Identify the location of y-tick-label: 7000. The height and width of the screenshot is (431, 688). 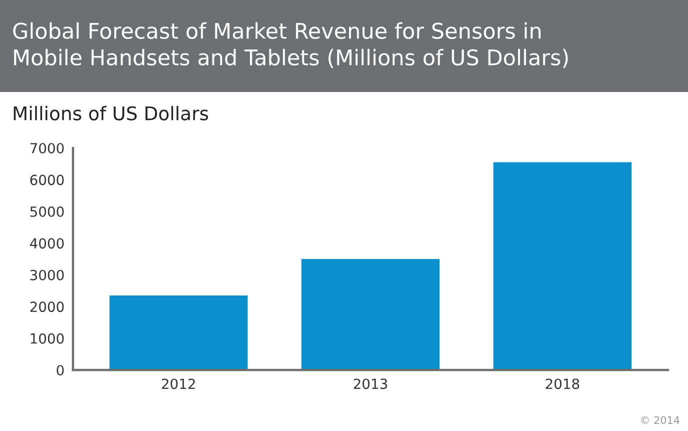
(47, 148).